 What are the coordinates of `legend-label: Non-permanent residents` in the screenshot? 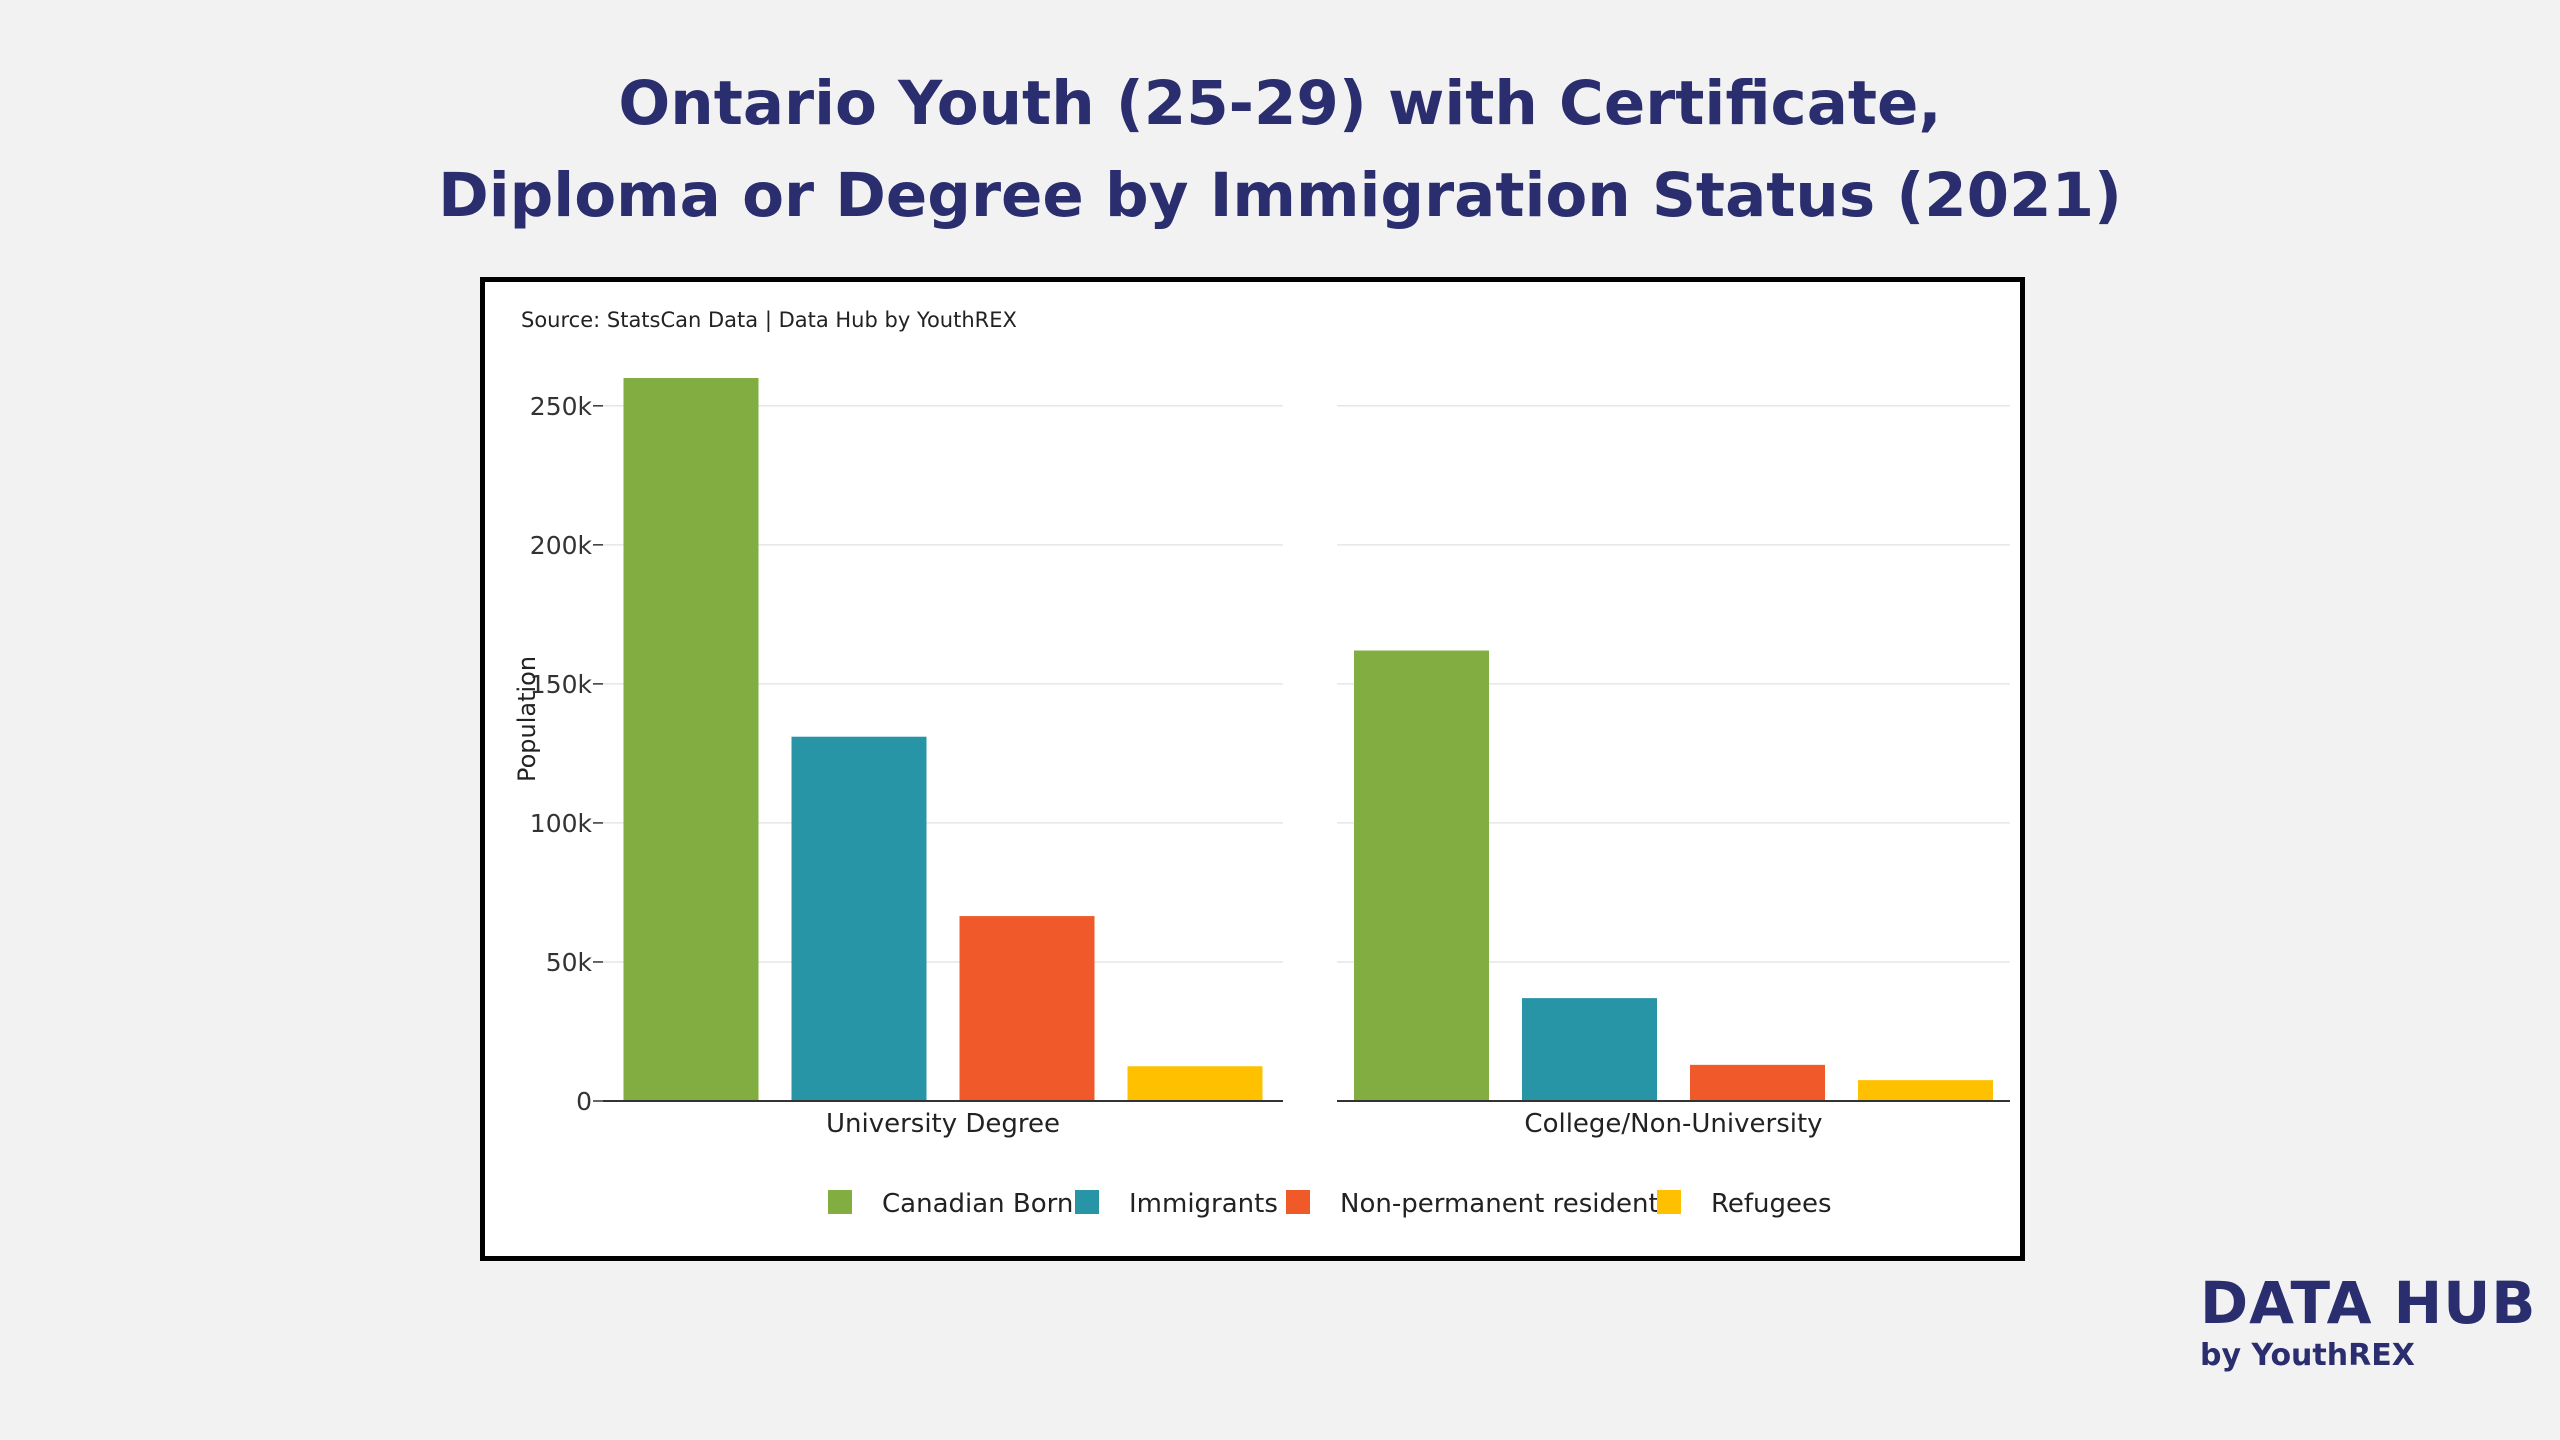 It's located at (1506, 1204).